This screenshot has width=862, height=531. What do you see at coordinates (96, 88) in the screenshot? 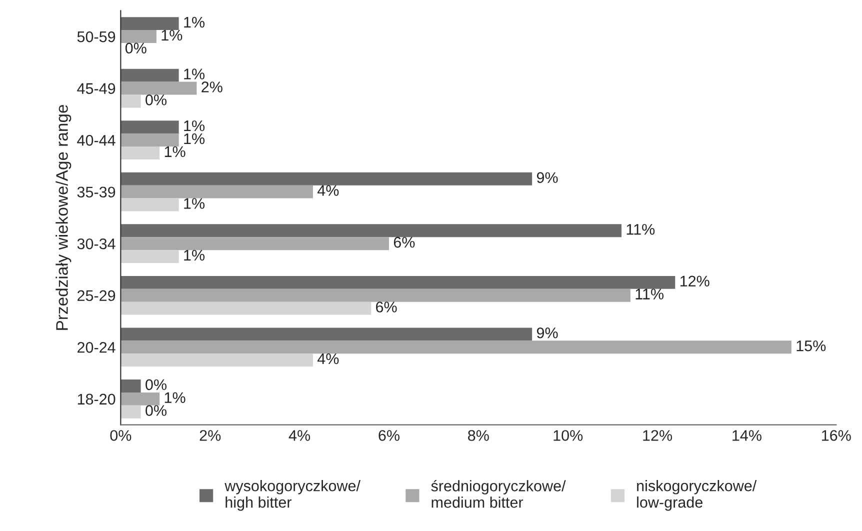
I see `y-tick-label: 45-49` at bounding box center [96, 88].